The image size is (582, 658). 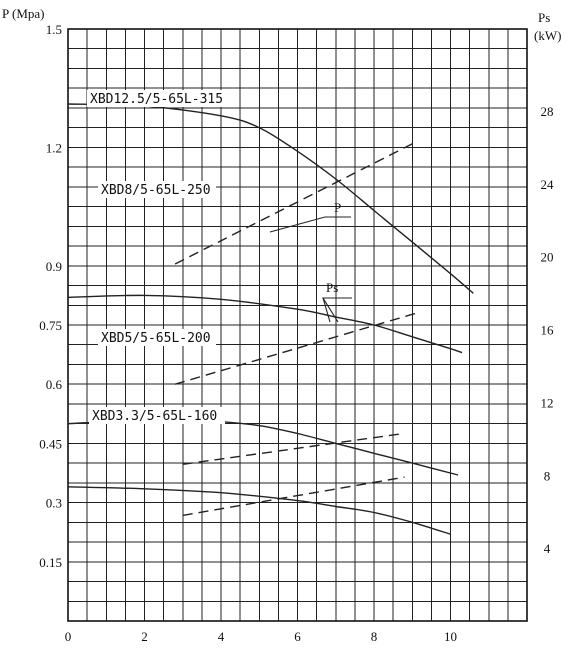 I want to click on right-y-tick-label: 24, so click(x=548, y=184).